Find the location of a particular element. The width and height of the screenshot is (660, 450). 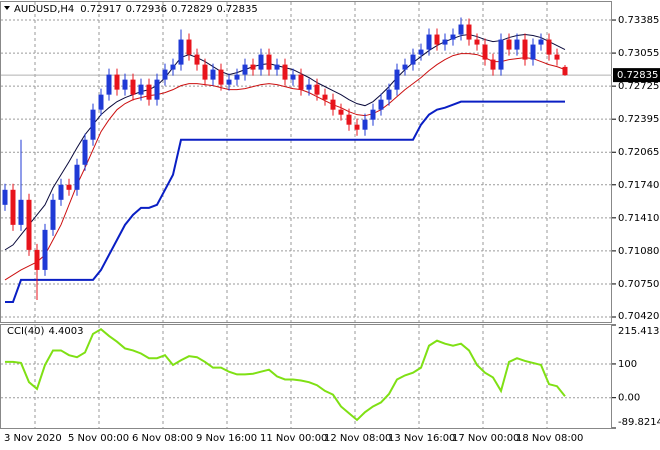

current-price-box is located at coordinates (636, 75).